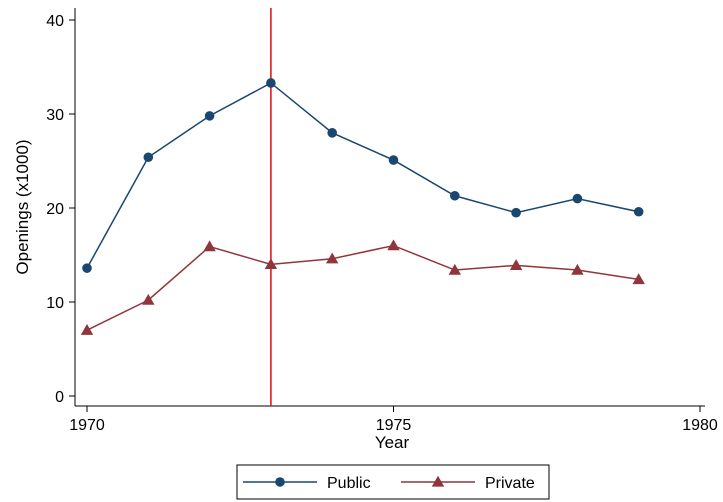 The width and height of the screenshot is (723, 502). I want to click on x-tick-label: 1970, so click(87, 425).